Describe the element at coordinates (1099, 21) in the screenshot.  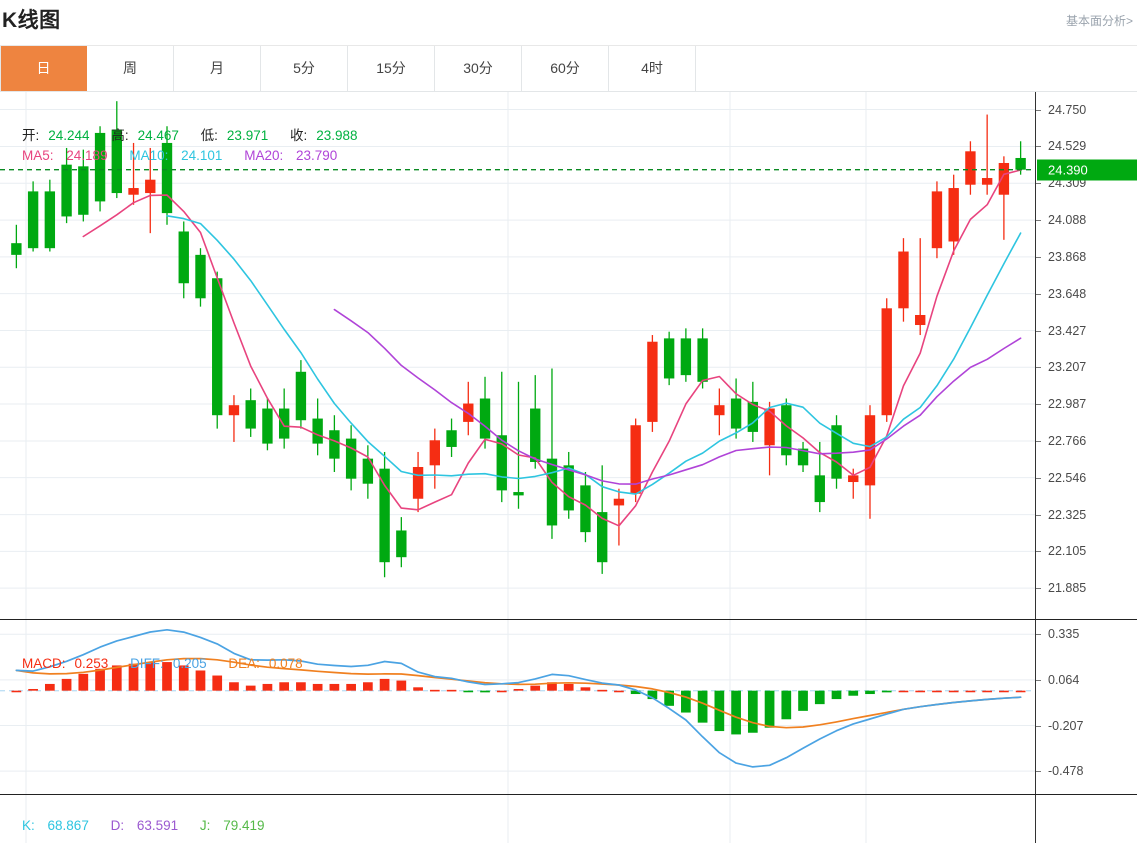
I see `fundamental-analysis-link: 基本面分析>` at that location.